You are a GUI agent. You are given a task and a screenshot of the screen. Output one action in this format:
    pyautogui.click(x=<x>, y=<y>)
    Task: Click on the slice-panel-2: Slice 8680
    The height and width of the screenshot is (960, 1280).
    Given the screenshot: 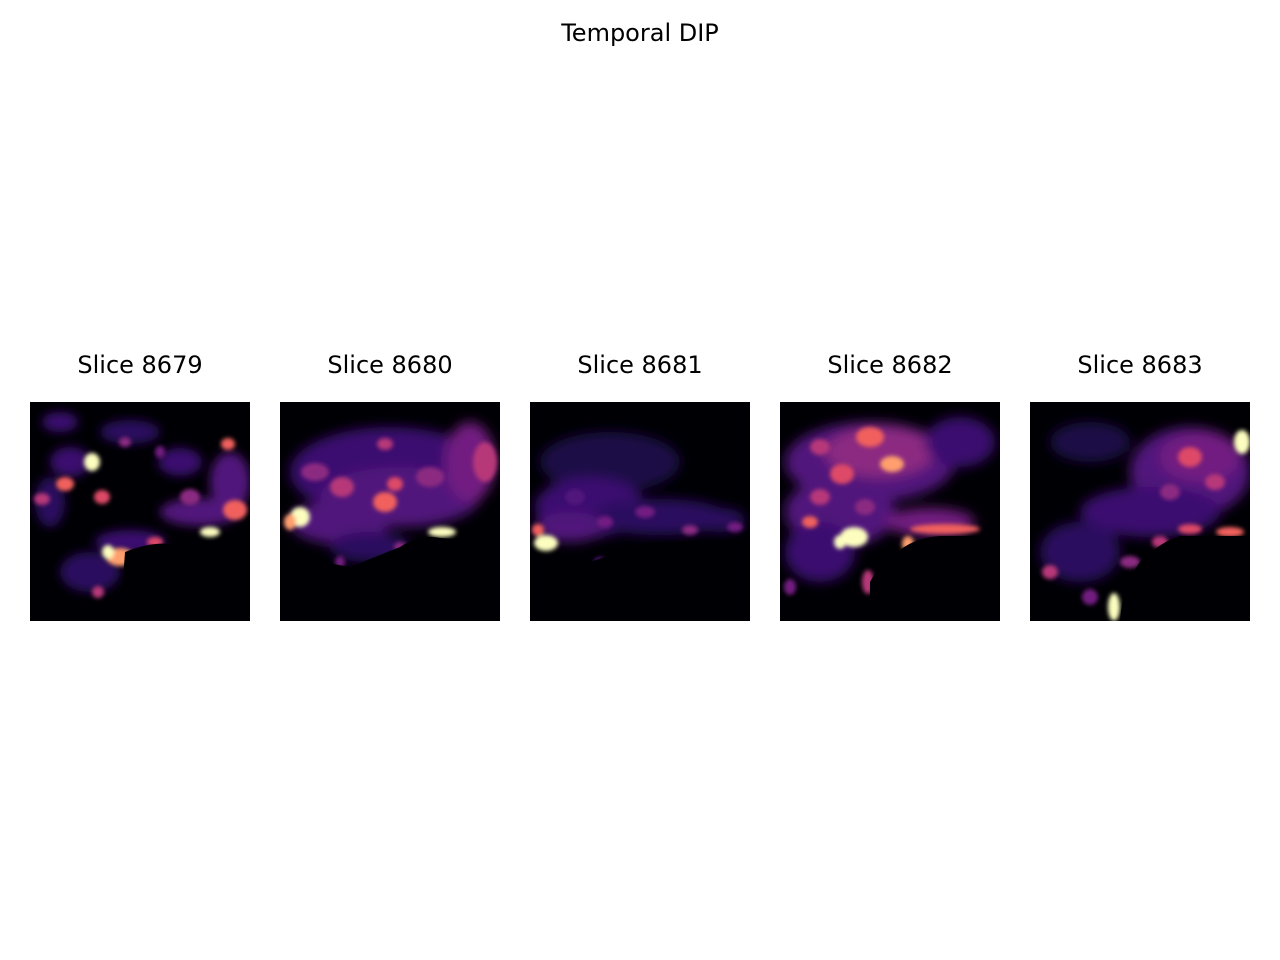 What is the action you would take?
    pyautogui.click(x=390, y=486)
    